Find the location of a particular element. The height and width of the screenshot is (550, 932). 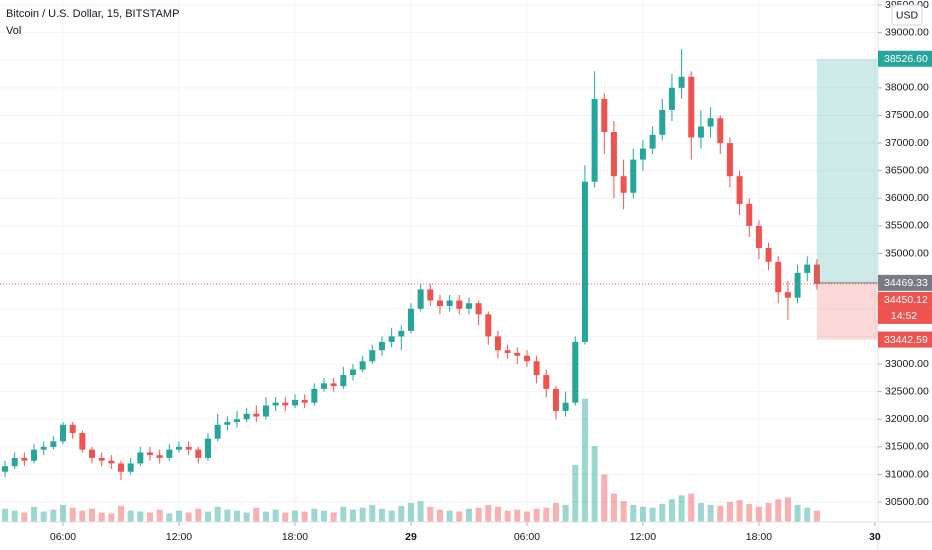

loss-zone is located at coordinates (847, 311).